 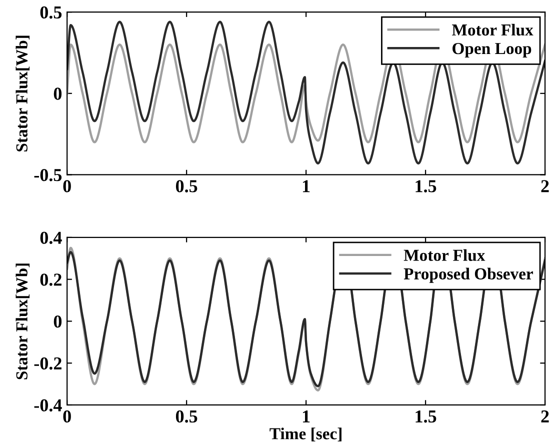 What do you see at coordinates (306, 435) in the screenshot?
I see `x-axis-title: Time [sec]` at bounding box center [306, 435].